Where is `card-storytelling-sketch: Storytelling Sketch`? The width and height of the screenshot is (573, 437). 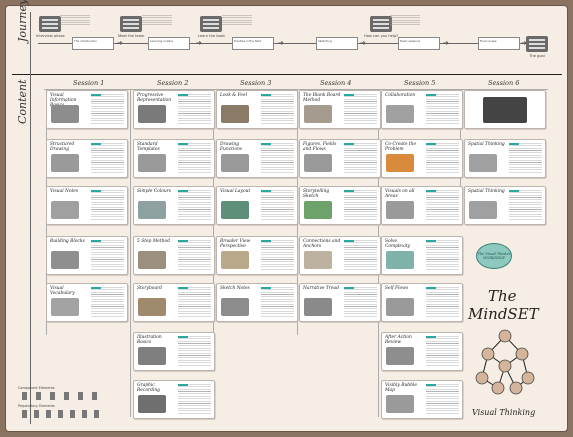 card-storytelling-sketch: Storytelling Sketch is located at coordinates (340, 205).